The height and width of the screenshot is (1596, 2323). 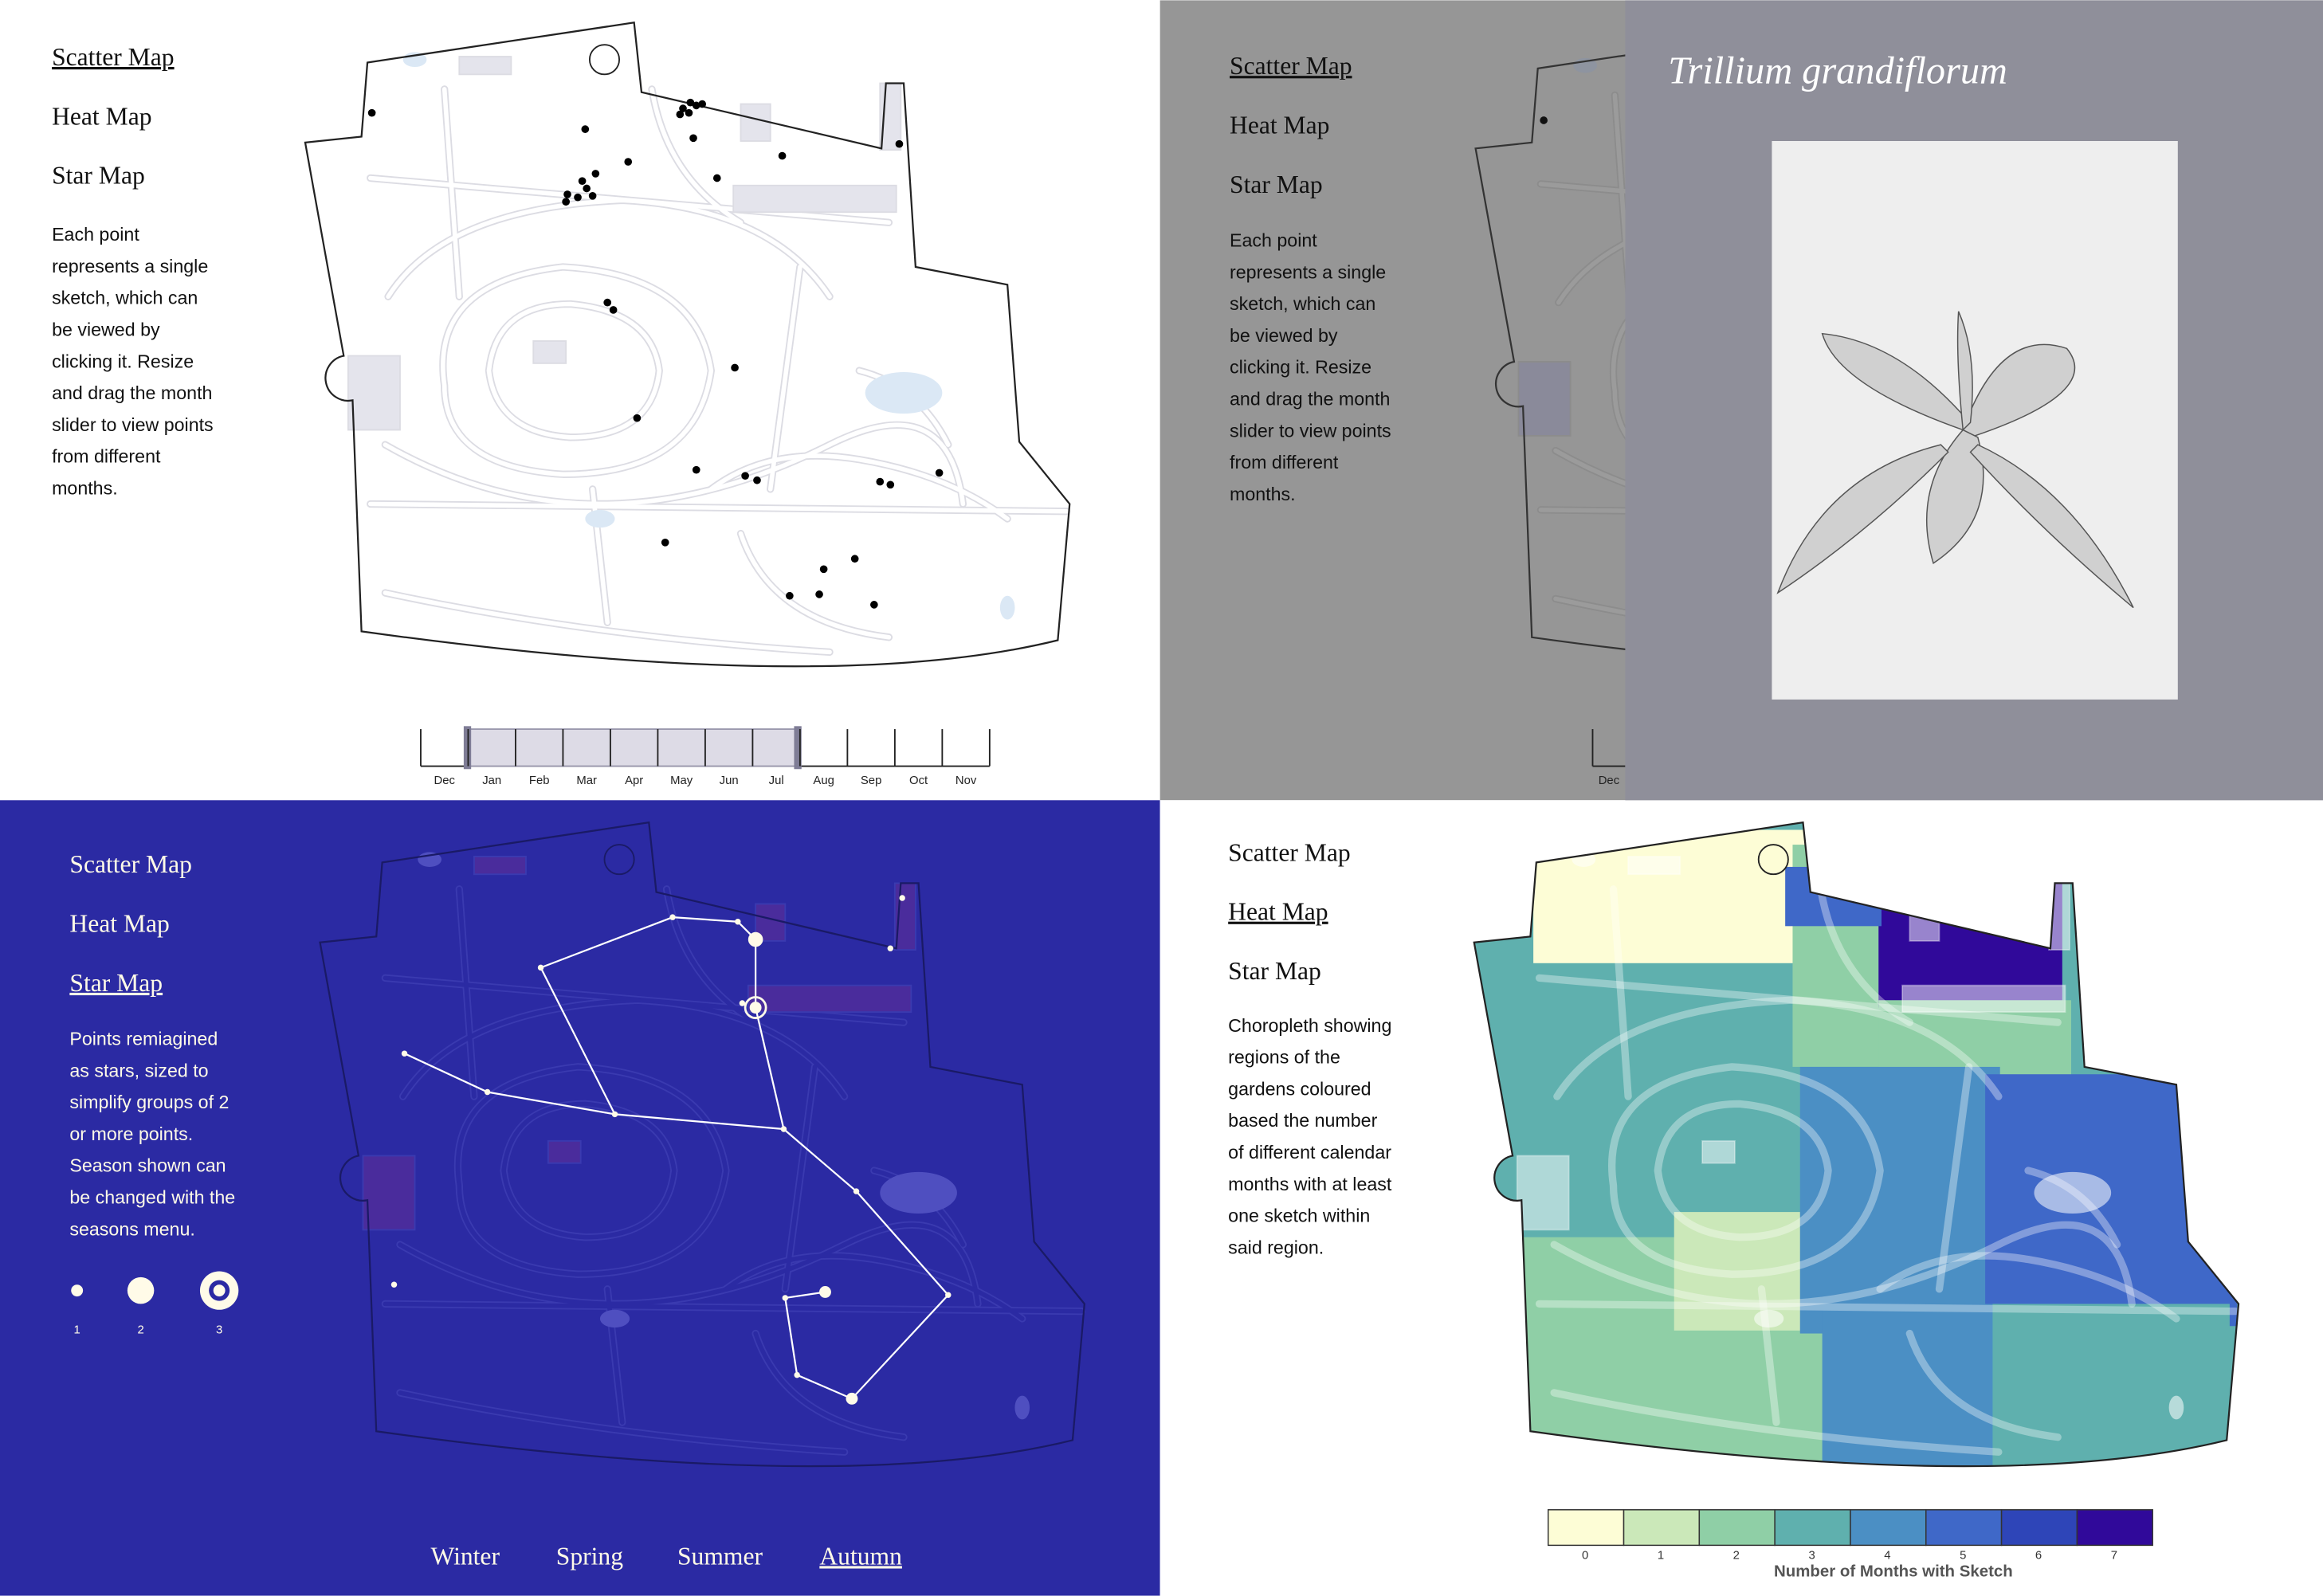 What do you see at coordinates (633, 748) in the screenshot?
I see `slider-range` at bounding box center [633, 748].